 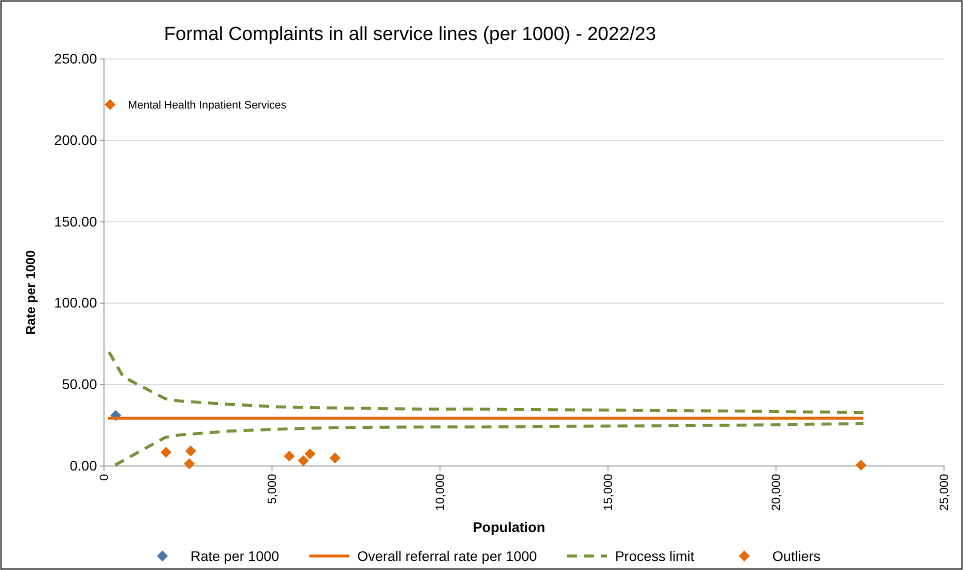 What do you see at coordinates (84, 465) in the screenshot?
I see `y-tick-label: 0.00` at bounding box center [84, 465].